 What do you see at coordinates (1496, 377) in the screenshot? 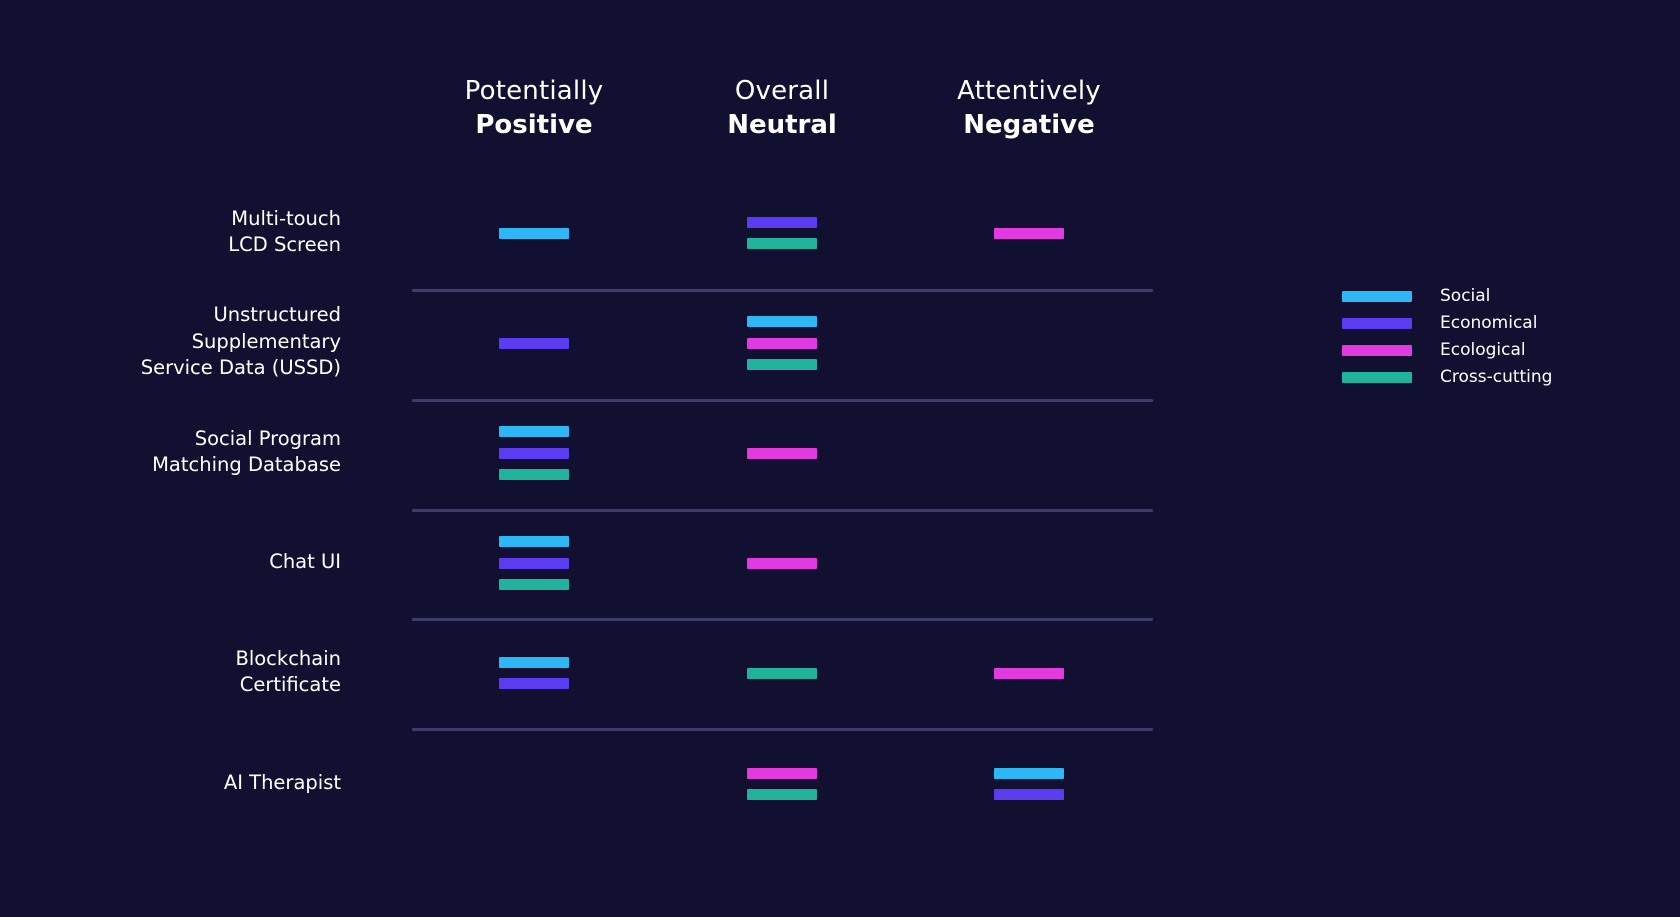
I see `legend-label: Cross-cutting` at bounding box center [1496, 377].